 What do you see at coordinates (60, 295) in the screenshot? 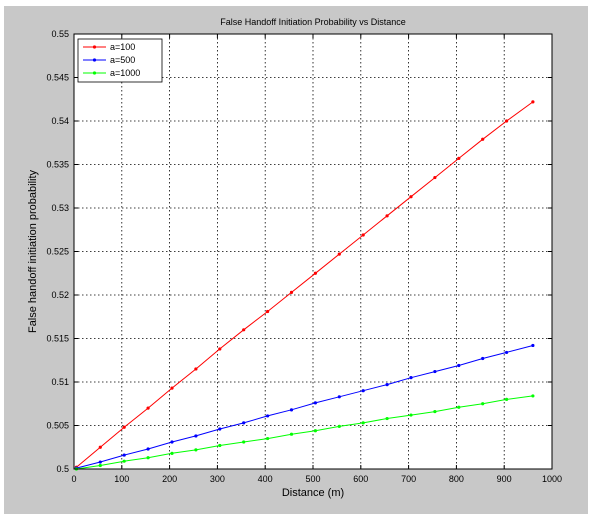
I see `y-tick-label: 0.52` at bounding box center [60, 295].